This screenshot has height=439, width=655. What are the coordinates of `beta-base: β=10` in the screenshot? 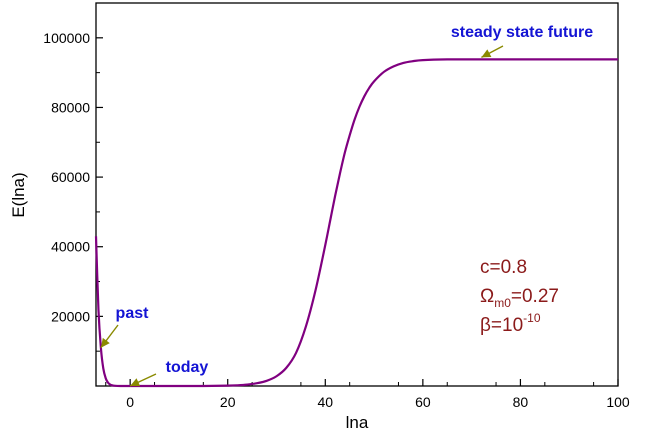 It's located at (501, 325).